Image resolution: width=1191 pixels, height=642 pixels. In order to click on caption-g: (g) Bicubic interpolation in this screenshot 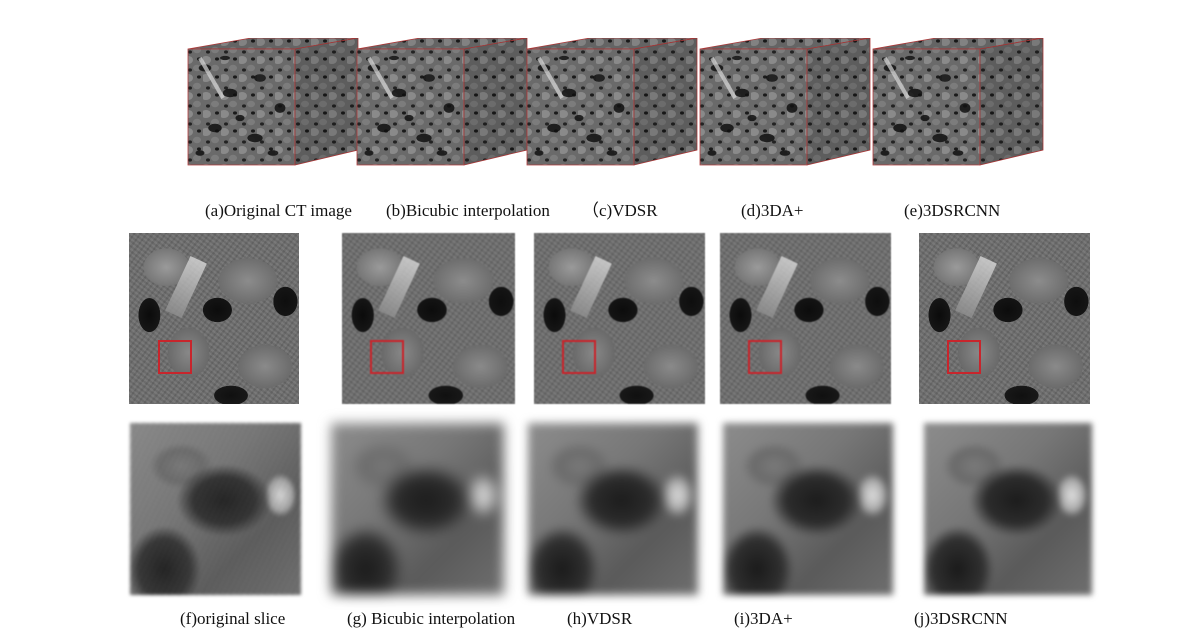, I will do `click(431, 618)`.